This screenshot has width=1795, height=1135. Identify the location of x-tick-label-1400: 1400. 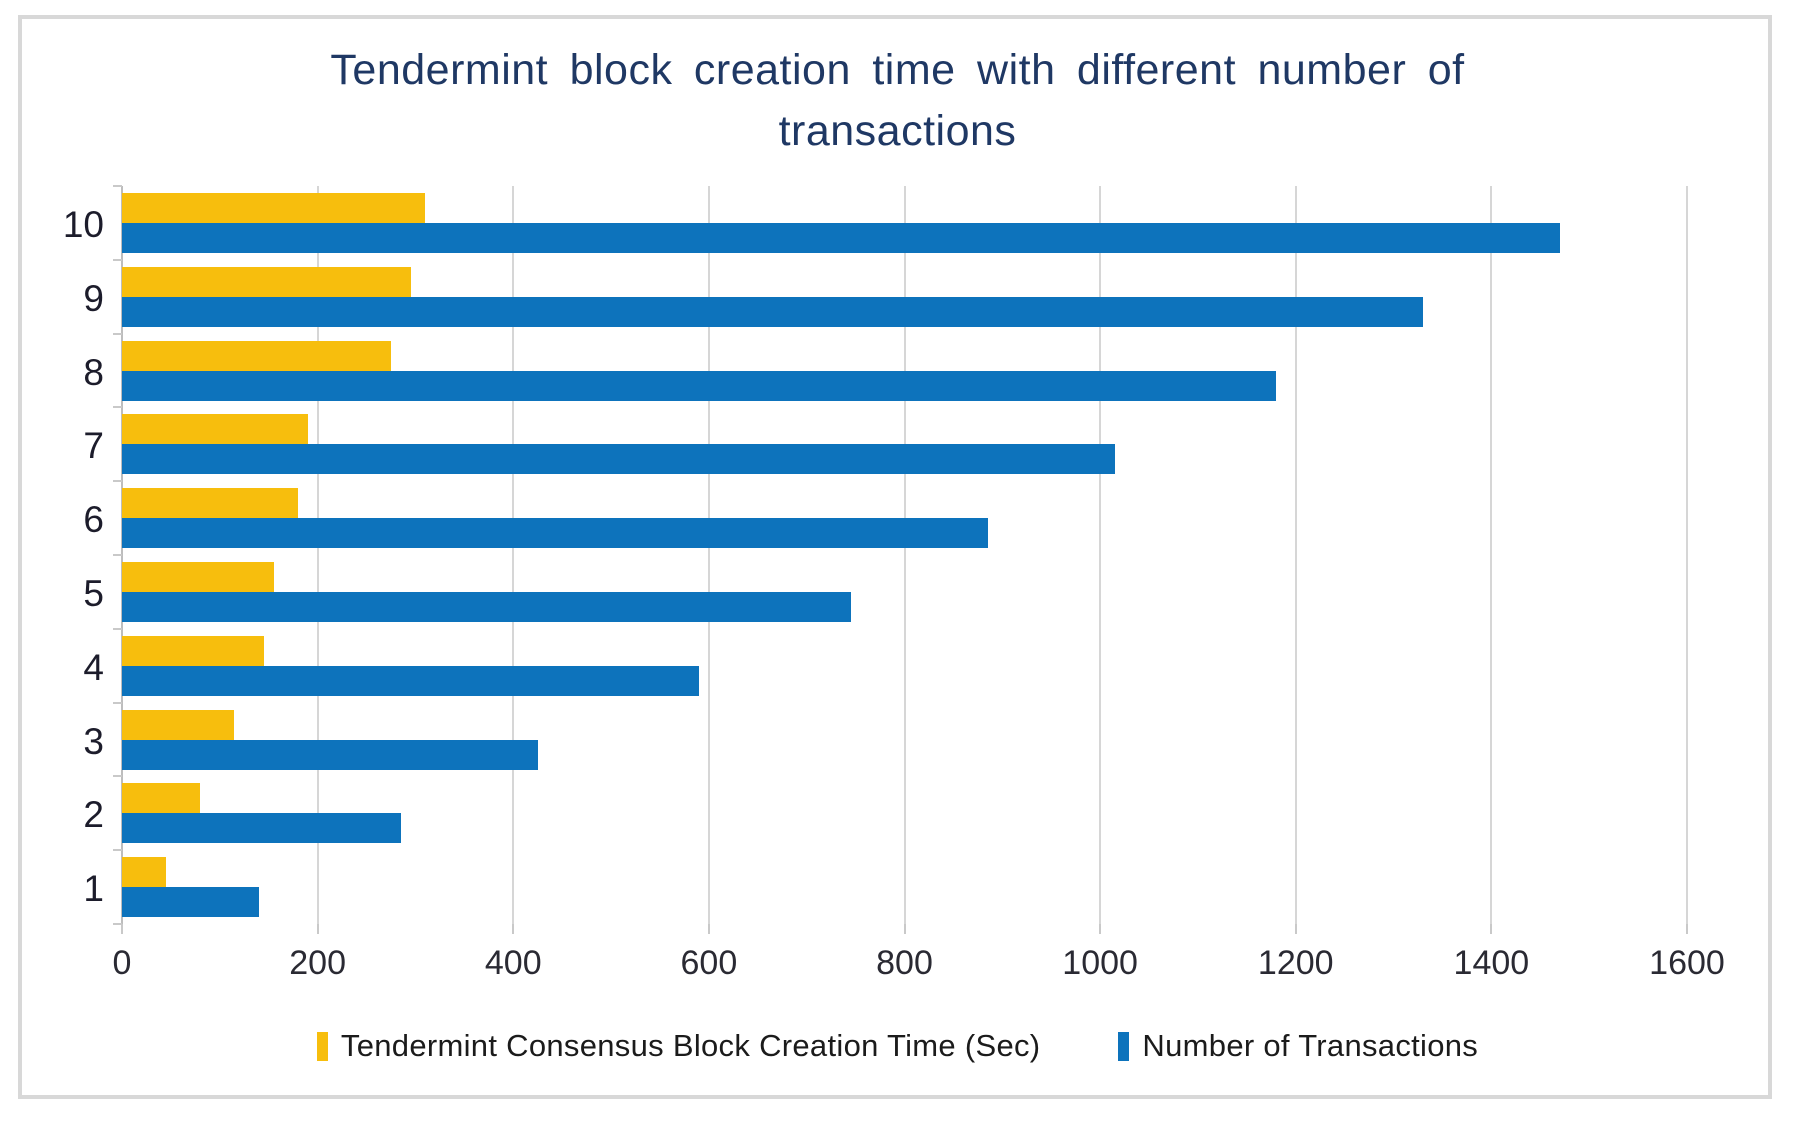
(1491, 963).